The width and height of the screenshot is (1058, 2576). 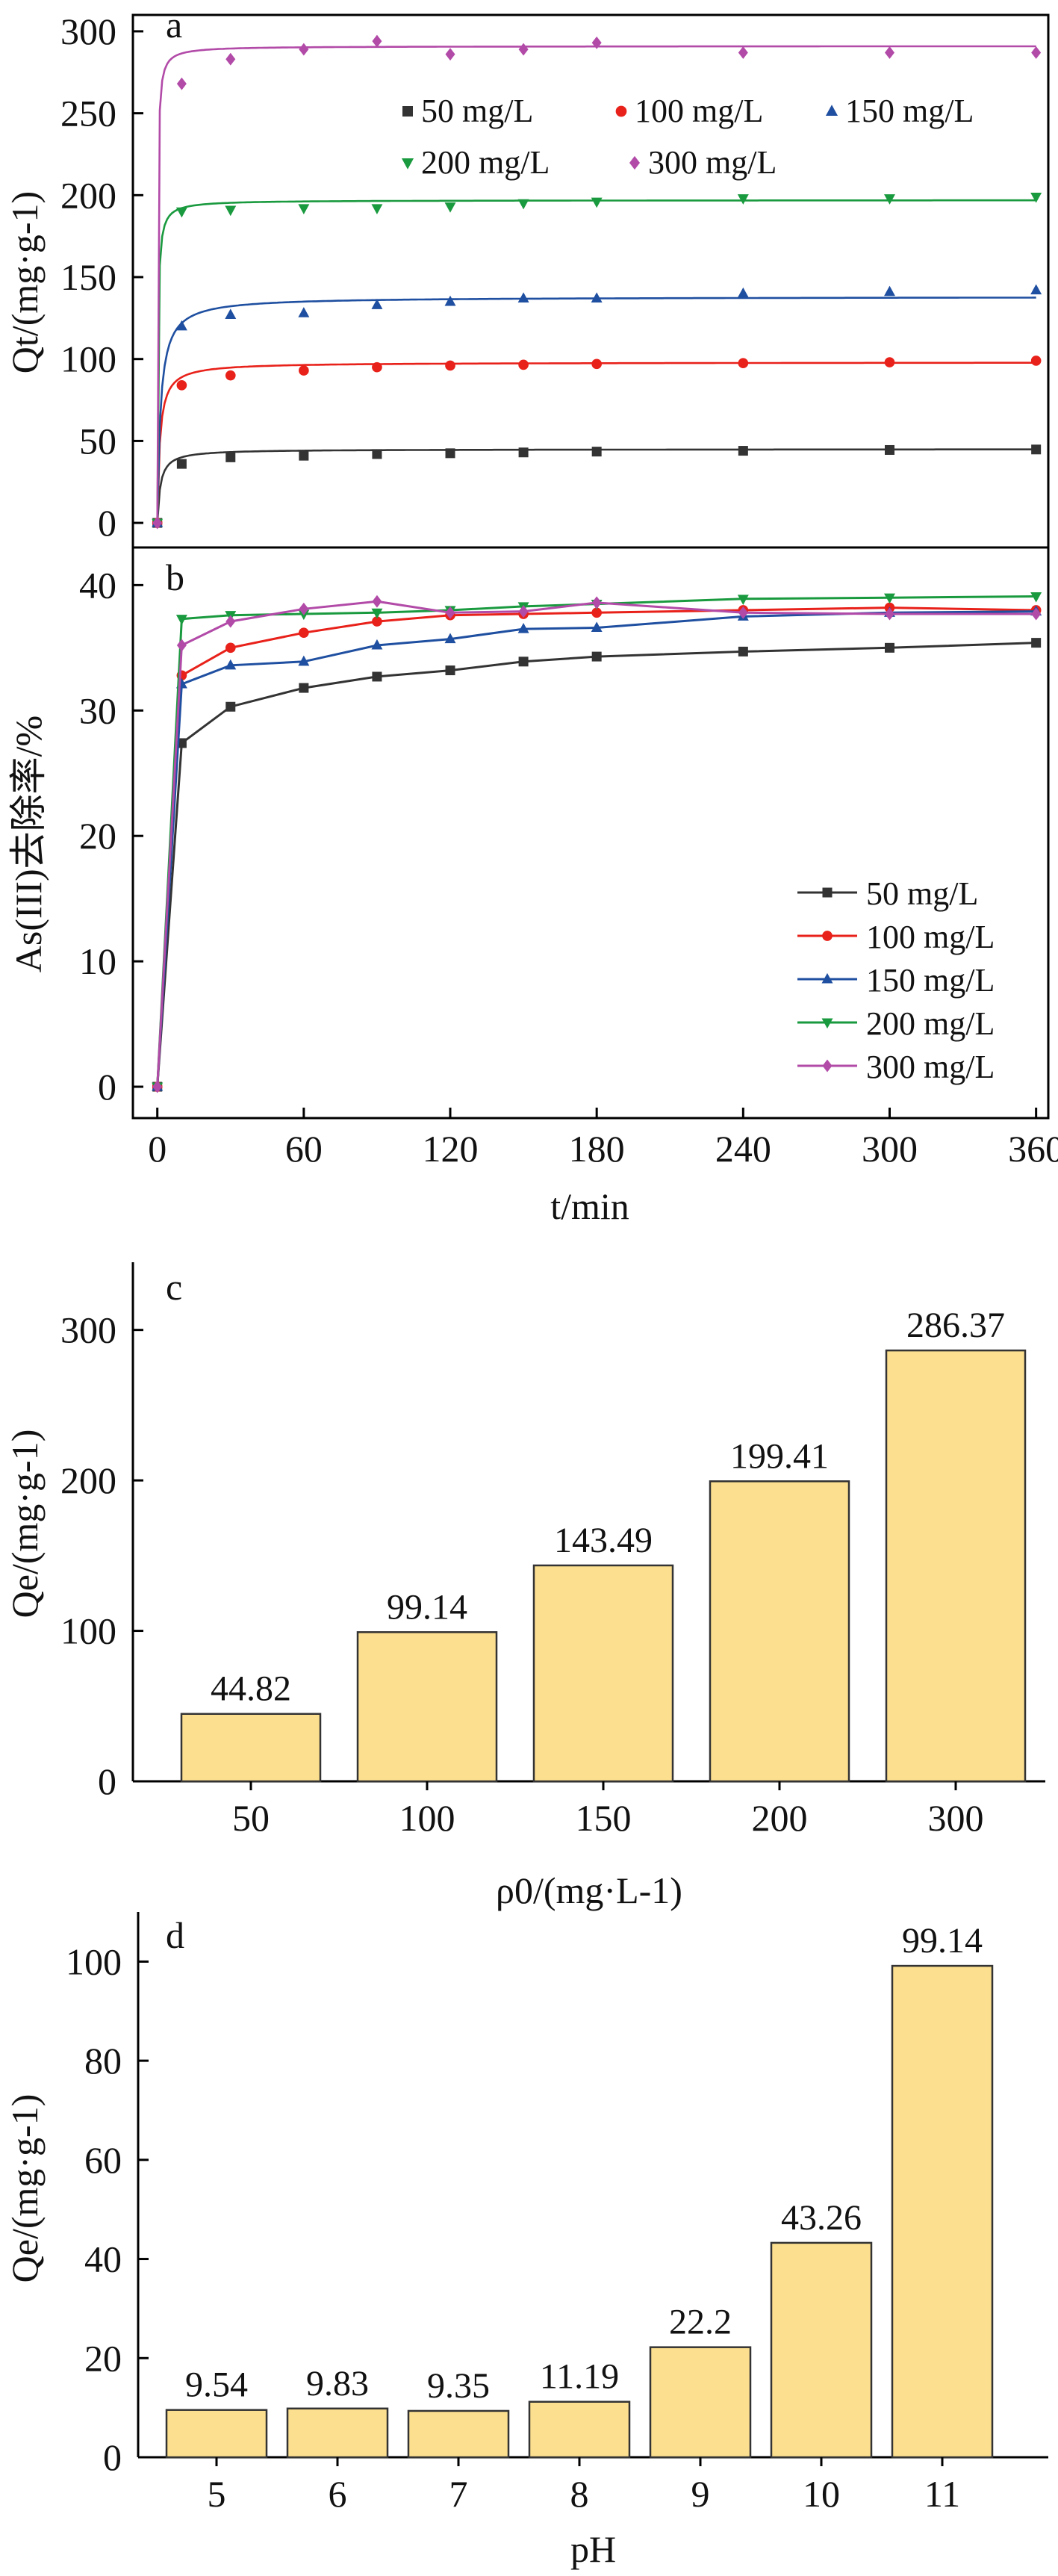 I want to click on y-tick-label-d: 40, so click(x=103, y=2259).